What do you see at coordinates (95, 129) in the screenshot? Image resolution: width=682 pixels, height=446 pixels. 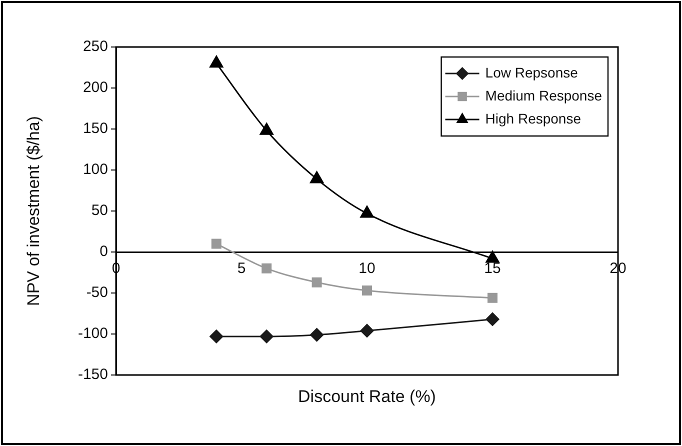 I see `y-tick-label: 150` at bounding box center [95, 129].